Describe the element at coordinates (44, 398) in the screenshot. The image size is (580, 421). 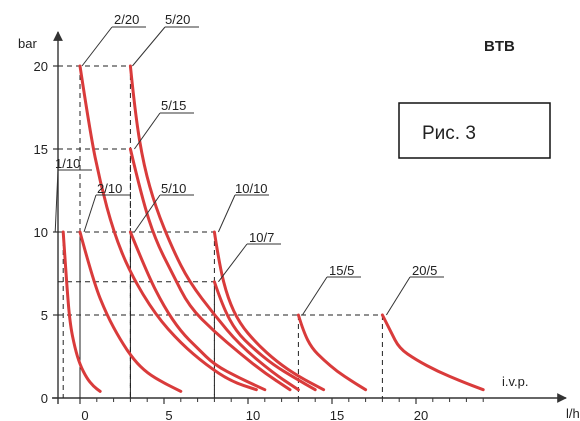
I see `y-tick-label: 0` at that location.